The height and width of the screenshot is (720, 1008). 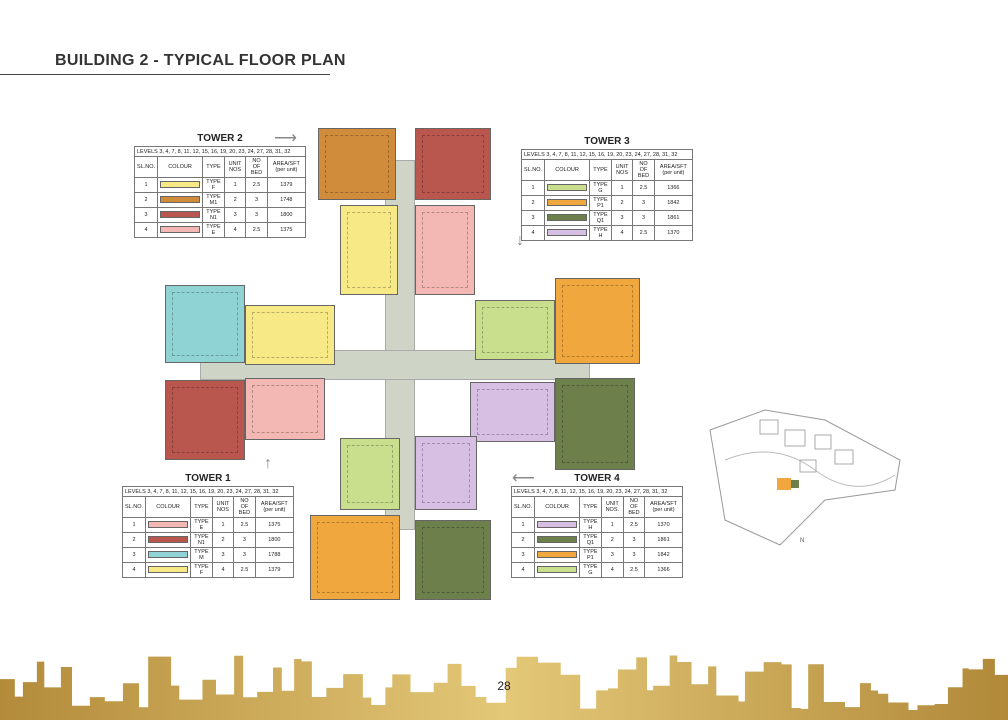 What do you see at coordinates (596, 540) in the screenshot?
I see `table-row: 2 TYPE Q1 2 3 1861` at bounding box center [596, 540].